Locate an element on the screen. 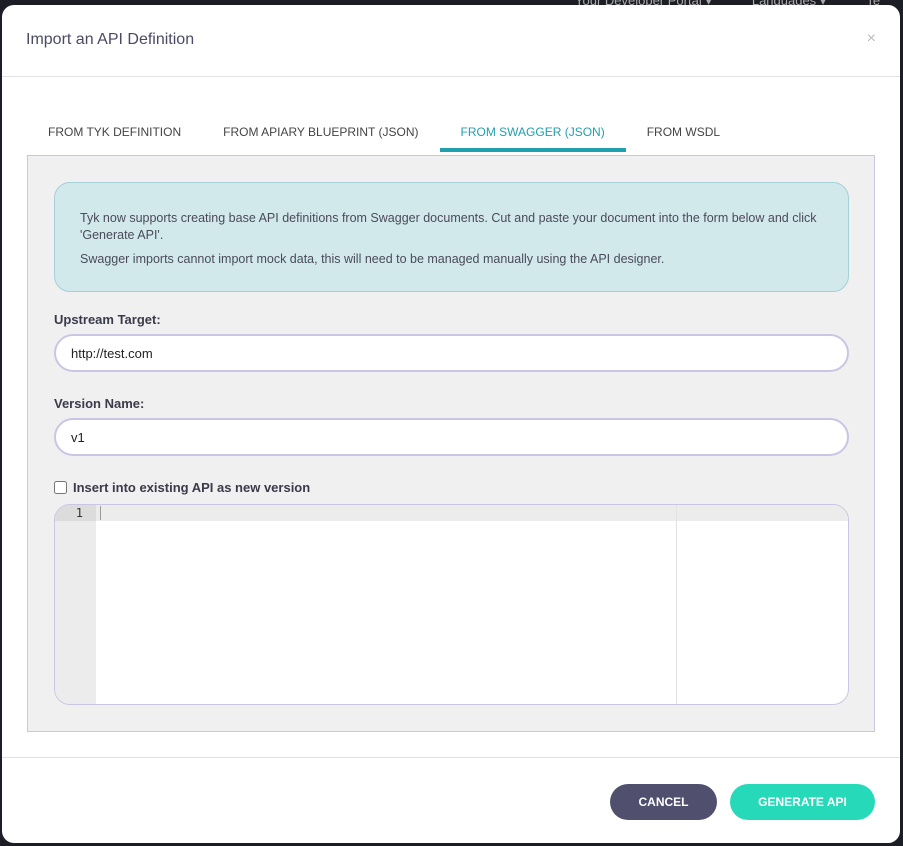 This screenshot has width=903, height=846. tab-apiary-blueprint: FROM APIARY BLUEPRINT (JSON) is located at coordinates (321, 132).